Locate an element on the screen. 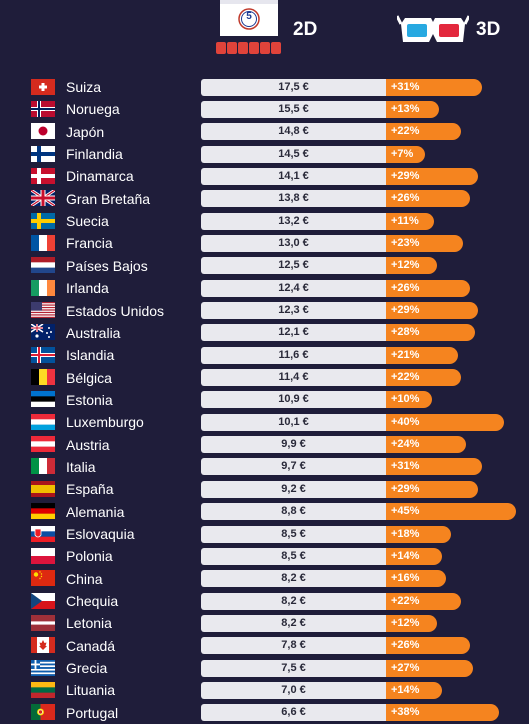 The height and width of the screenshot is (724, 529). price-label: 11,6 € is located at coordinates (293, 354).